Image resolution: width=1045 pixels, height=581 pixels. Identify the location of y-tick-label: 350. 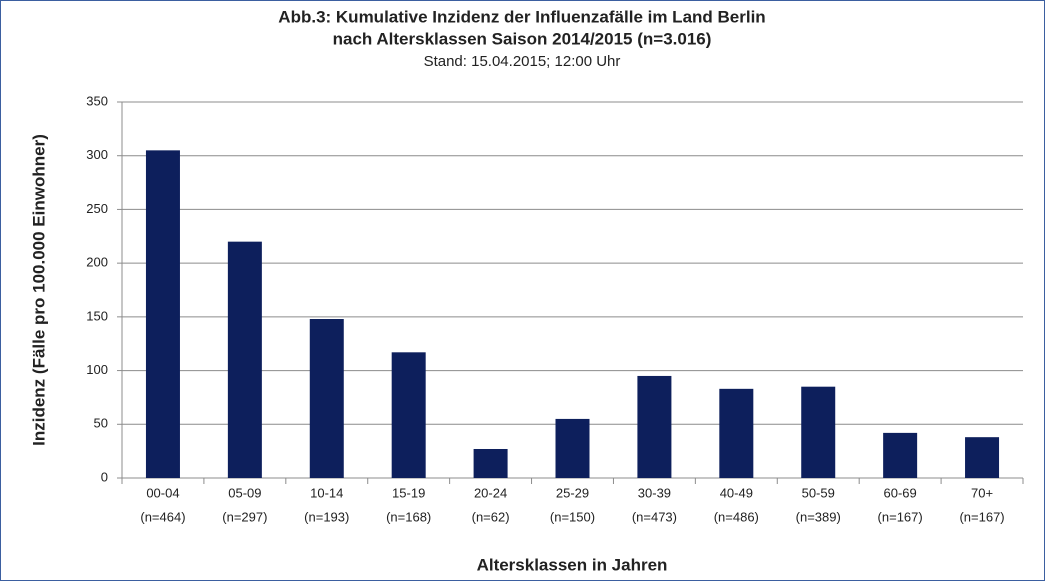
(97, 100).